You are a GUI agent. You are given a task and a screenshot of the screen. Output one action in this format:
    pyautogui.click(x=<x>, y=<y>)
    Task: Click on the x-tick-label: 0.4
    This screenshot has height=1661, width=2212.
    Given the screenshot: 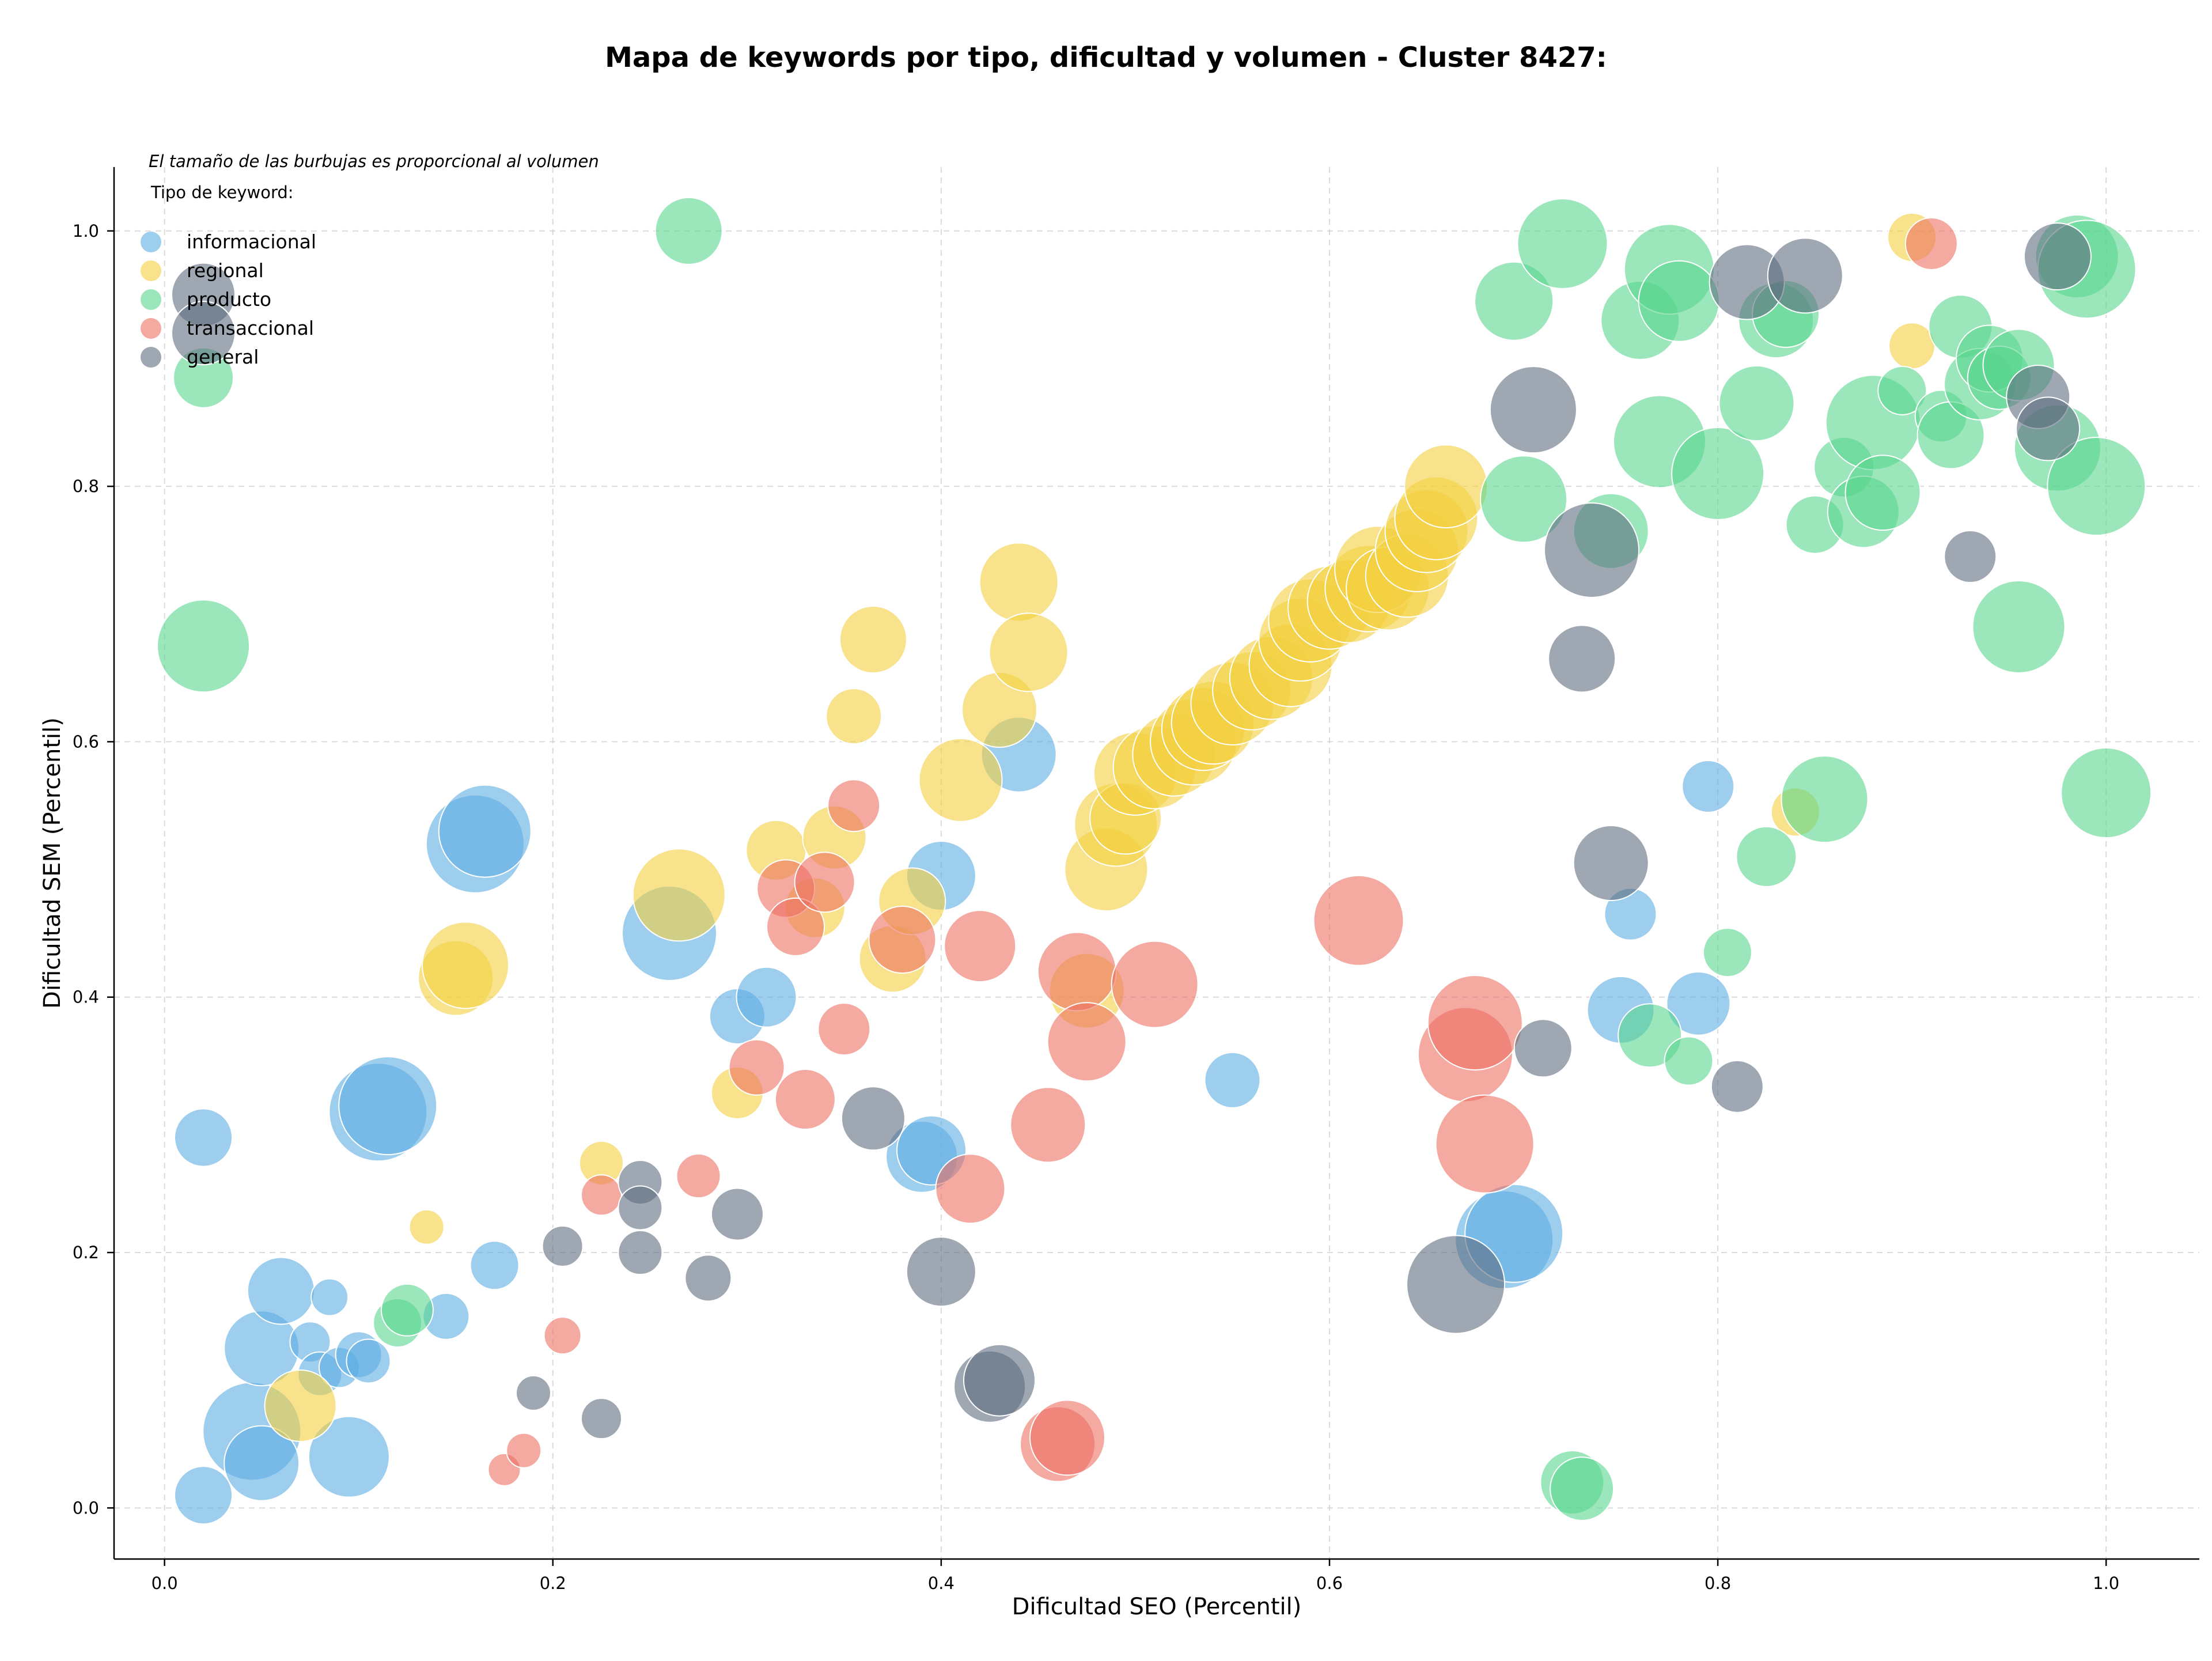 What is the action you would take?
    pyautogui.click(x=941, y=1583)
    